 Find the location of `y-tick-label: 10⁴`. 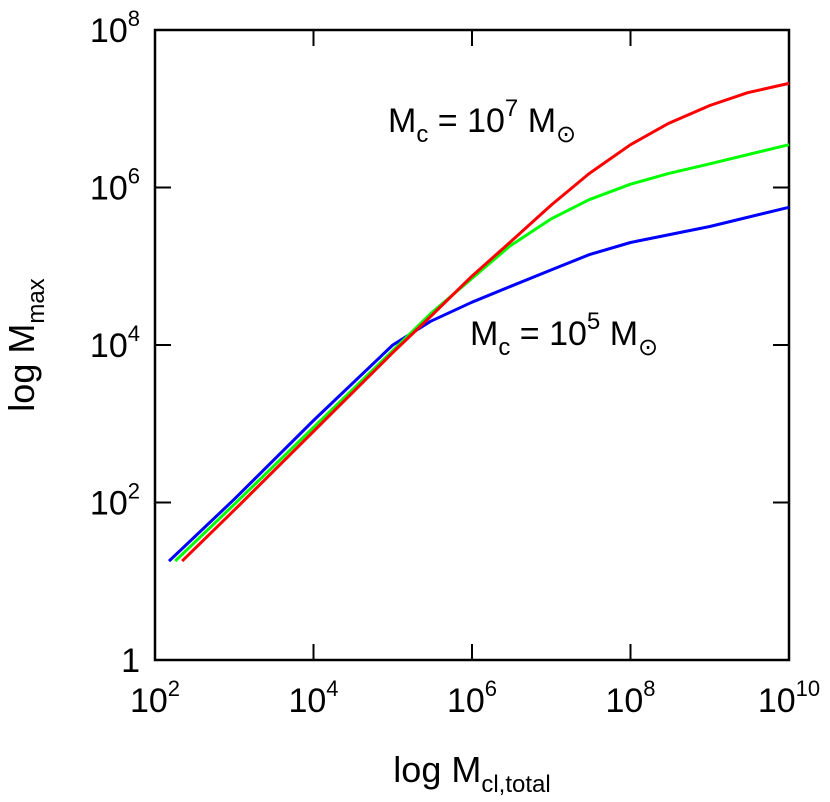

y-tick-label: 10⁴ is located at coordinates (115, 343).